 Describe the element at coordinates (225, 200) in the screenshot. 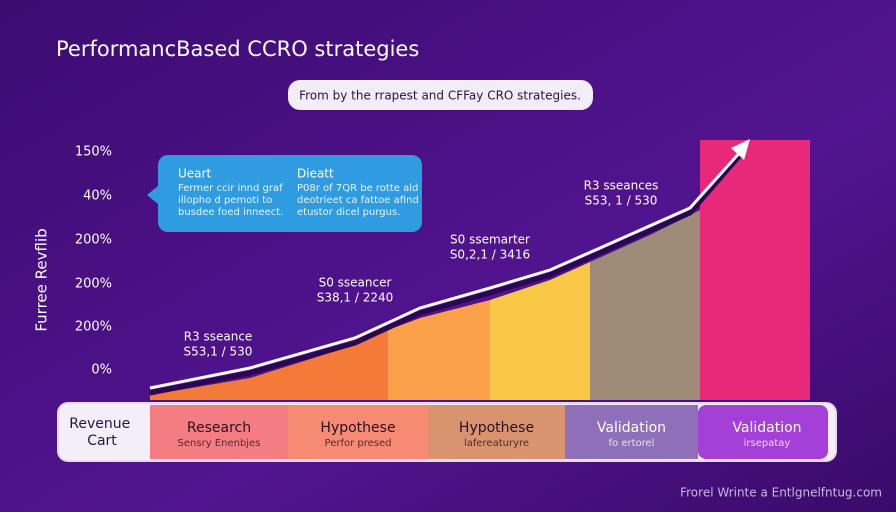

I see `callout-text: illopho d pemoti to` at that location.